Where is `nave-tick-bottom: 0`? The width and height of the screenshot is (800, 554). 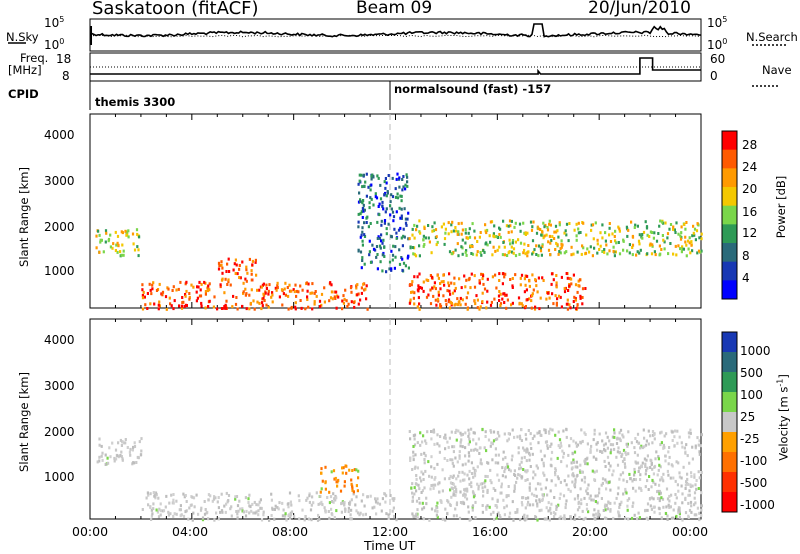 nave-tick-bottom: 0 is located at coordinates (714, 76).